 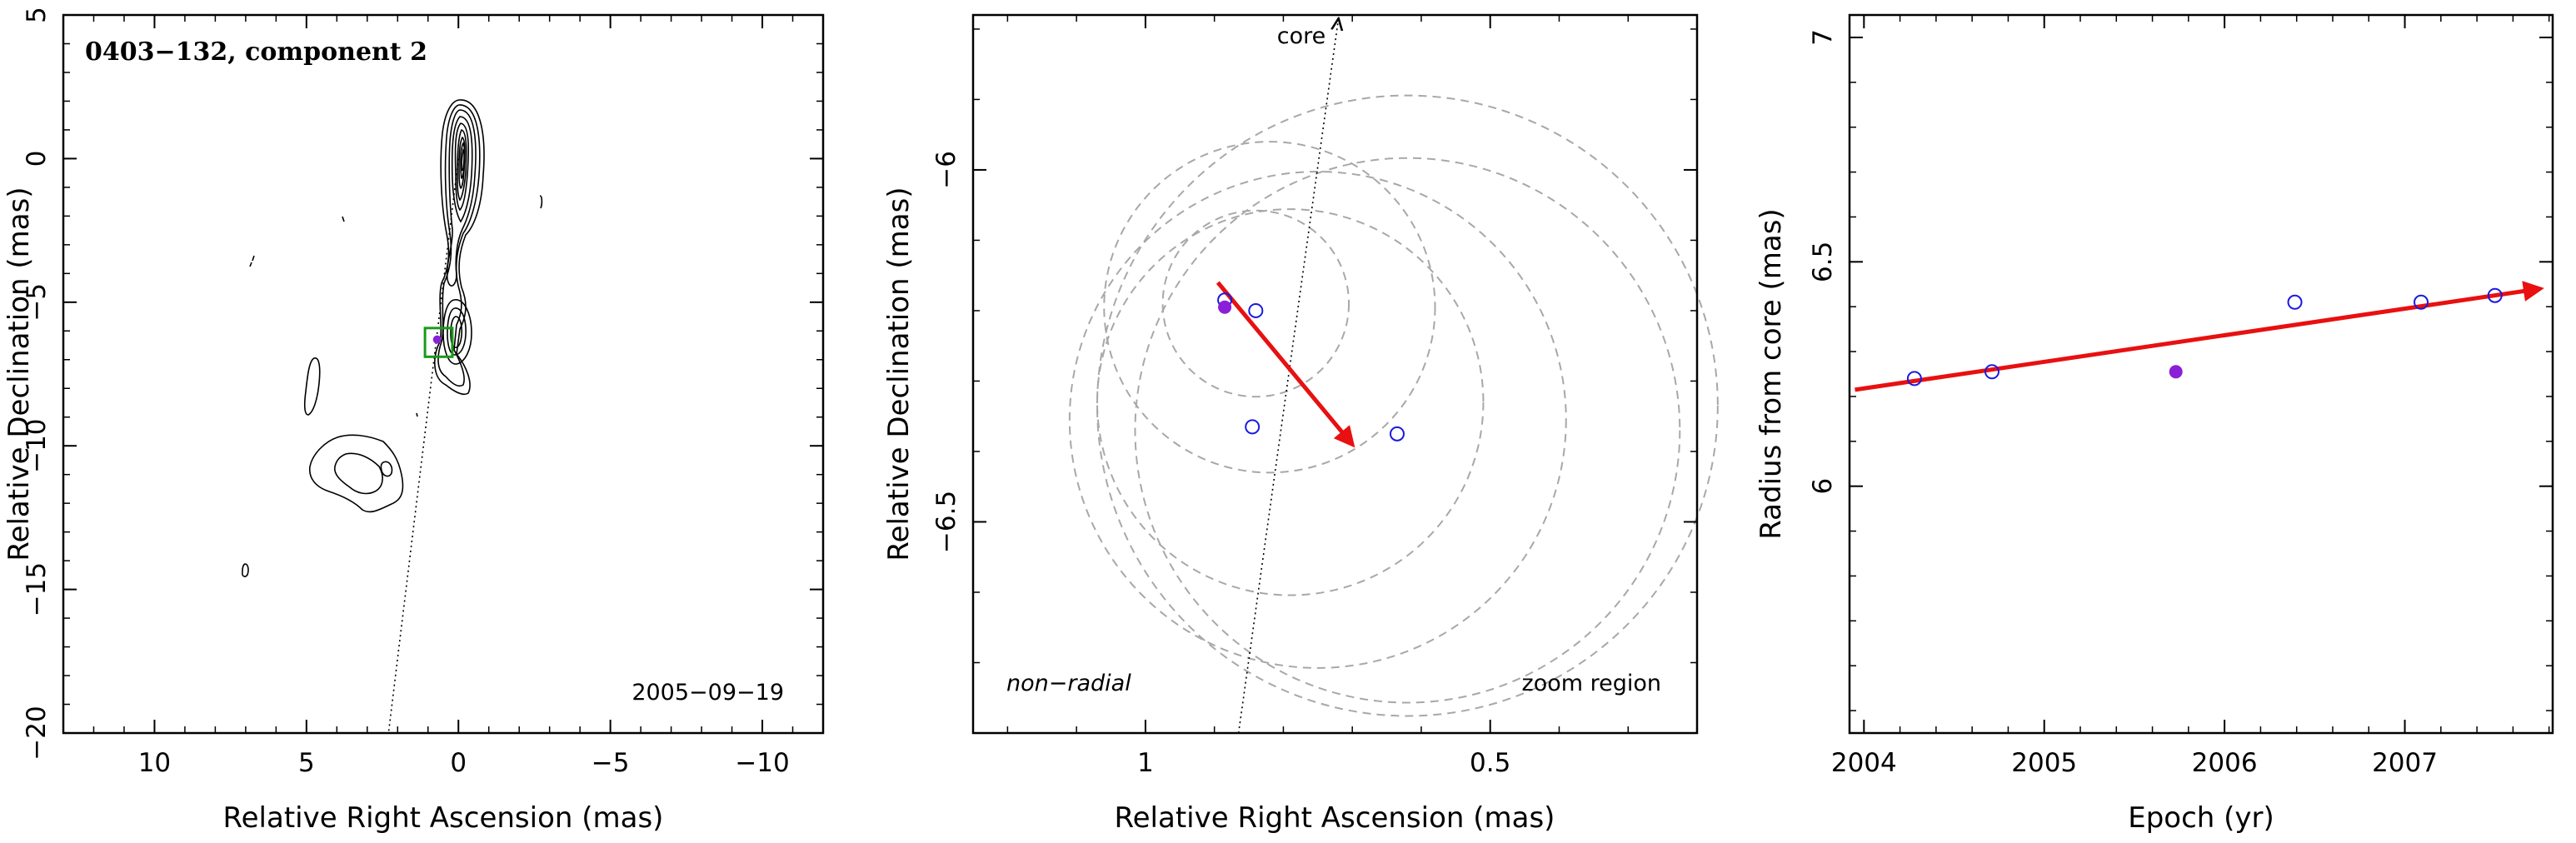 I want to click on y-tick-label: 6.5, so click(x=1823, y=262).